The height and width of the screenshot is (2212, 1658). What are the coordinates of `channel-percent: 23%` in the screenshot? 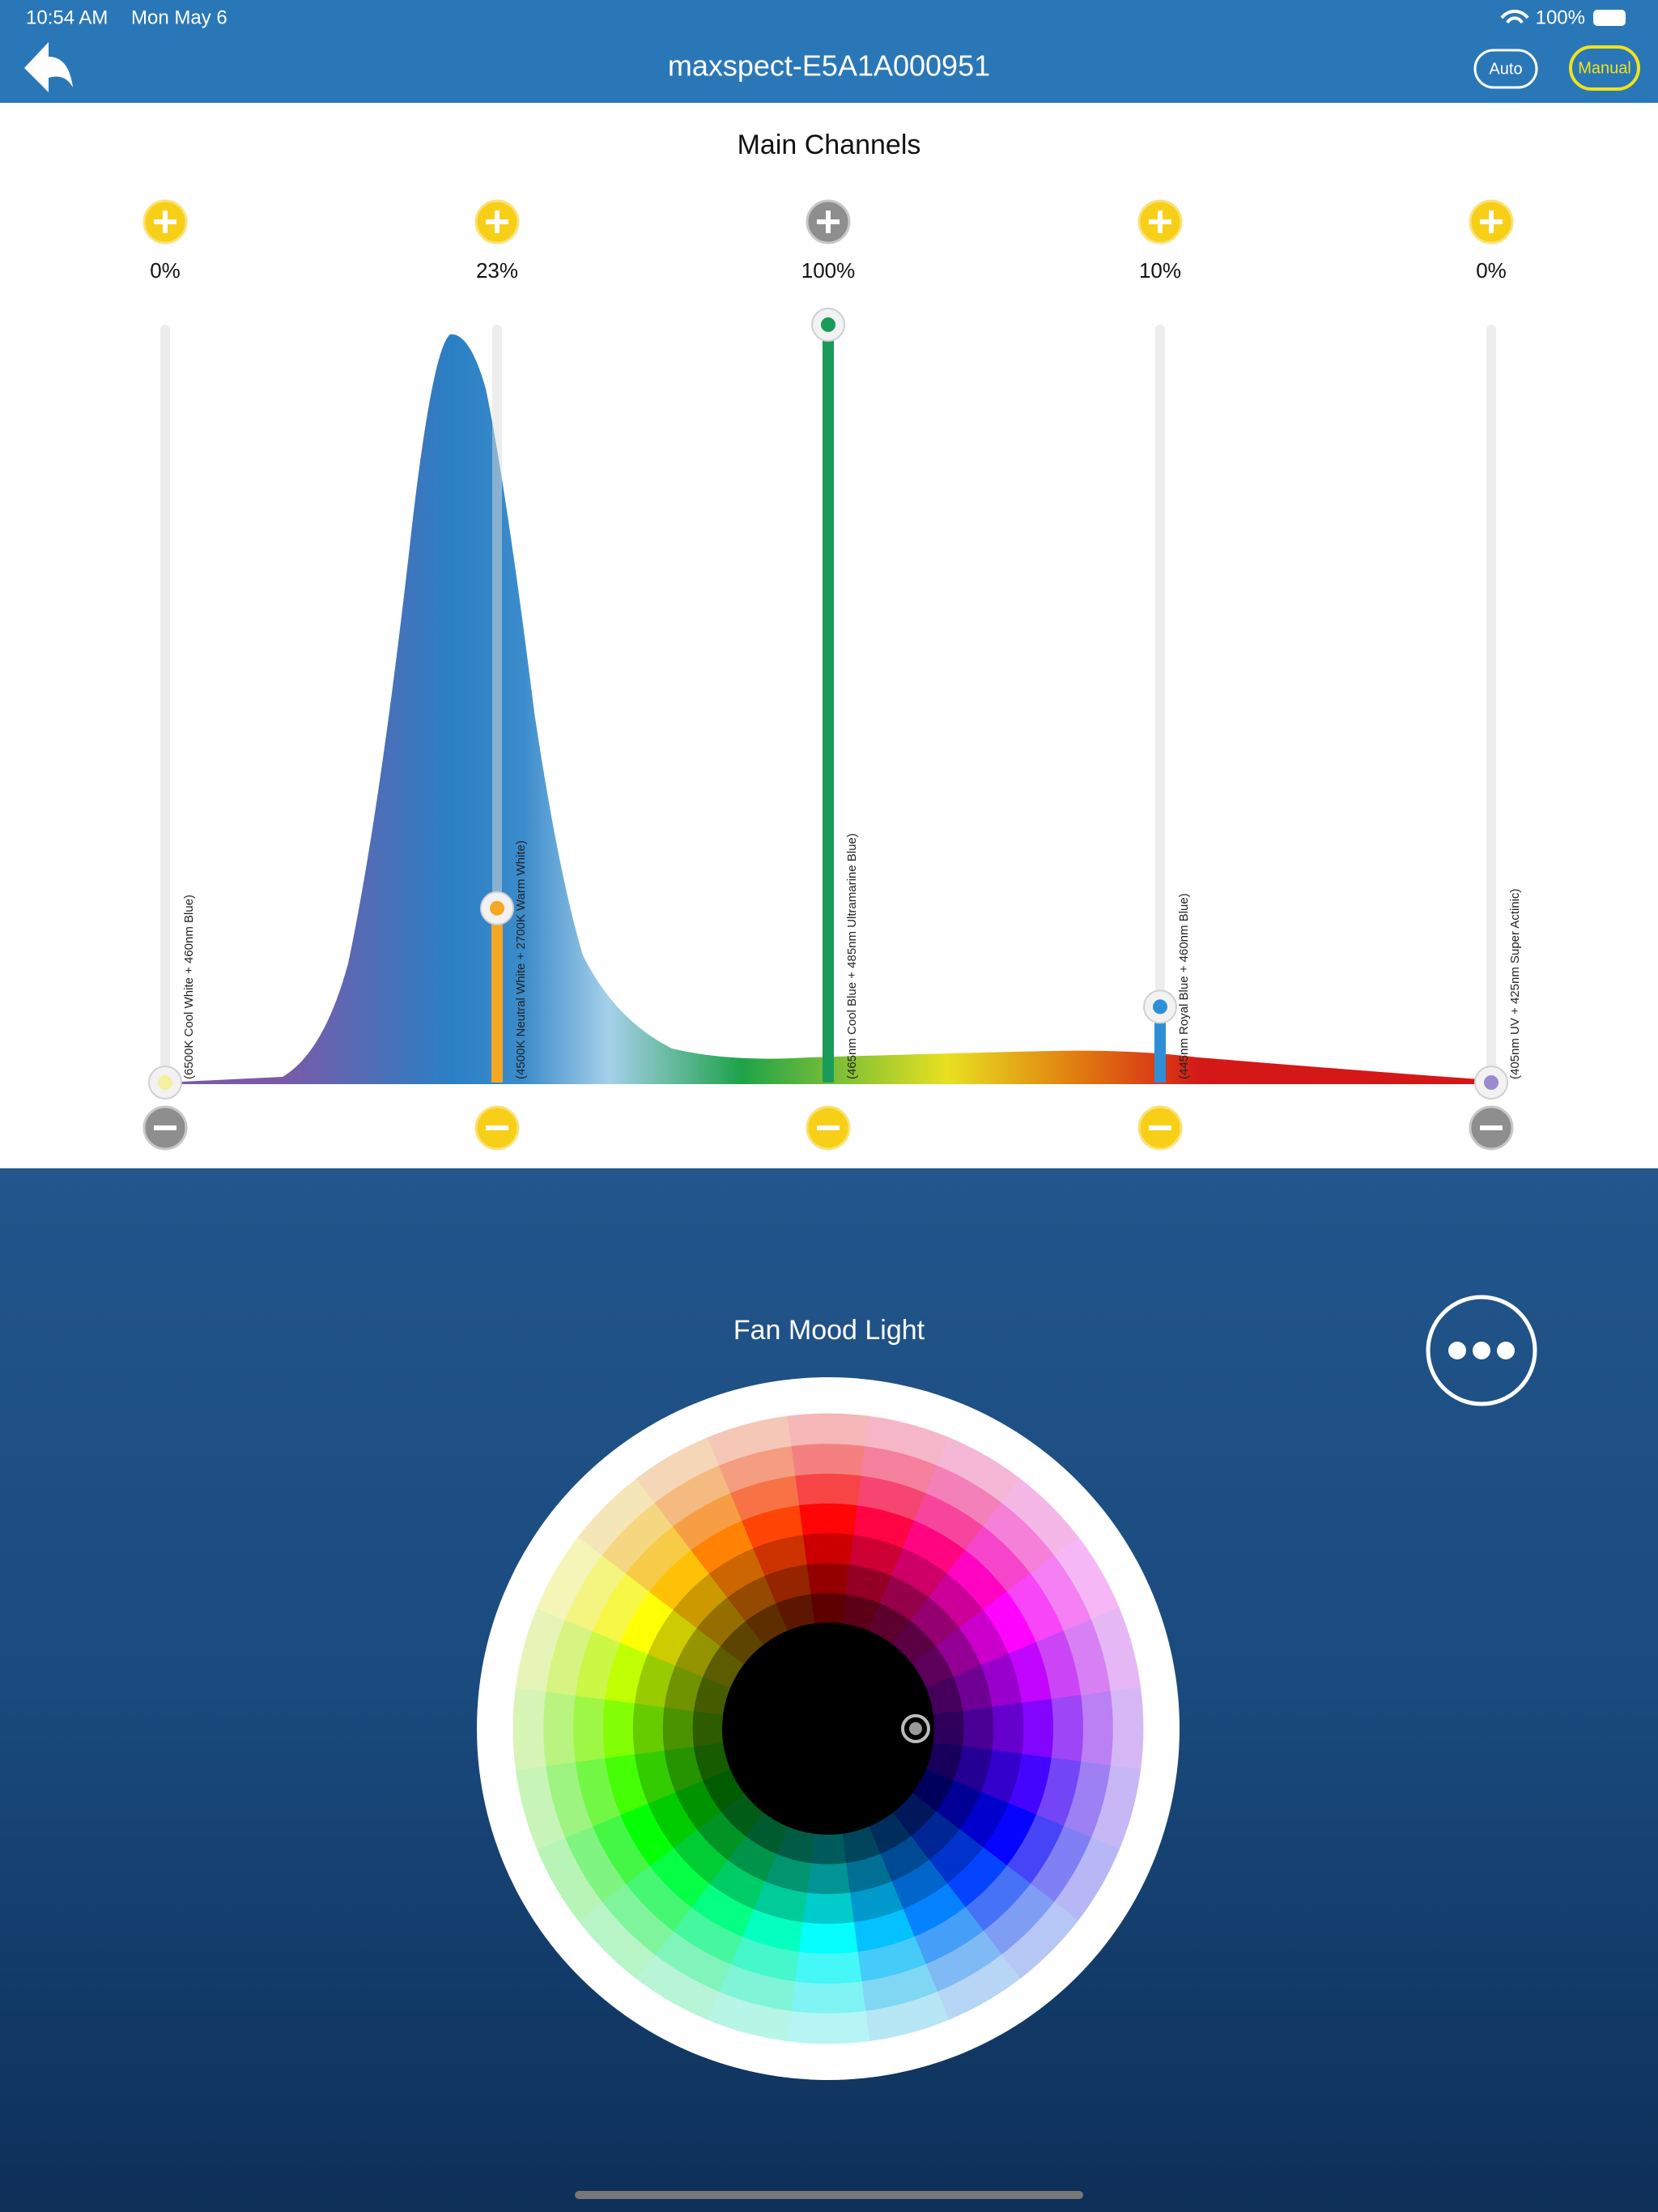 It's located at (497, 270).